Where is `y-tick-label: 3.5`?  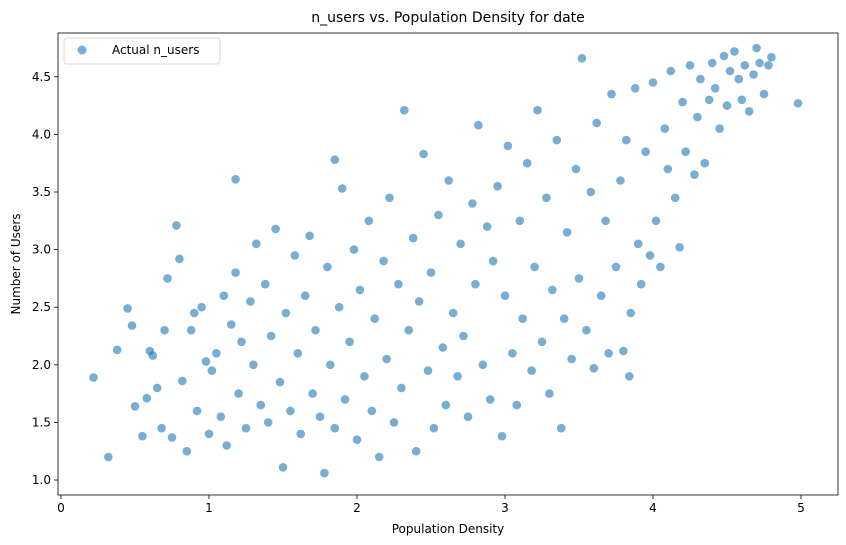 y-tick-label: 3.5 is located at coordinates (41, 192).